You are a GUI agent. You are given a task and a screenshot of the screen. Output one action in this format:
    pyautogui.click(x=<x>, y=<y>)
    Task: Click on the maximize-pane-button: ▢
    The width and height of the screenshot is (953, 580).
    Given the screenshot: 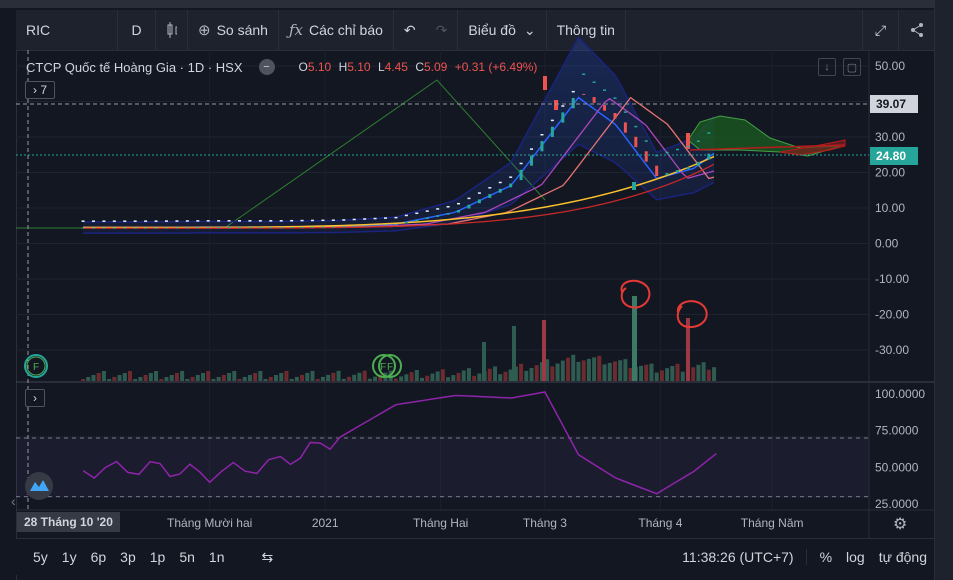 What is the action you would take?
    pyautogui.click(x=852, y=67)
    